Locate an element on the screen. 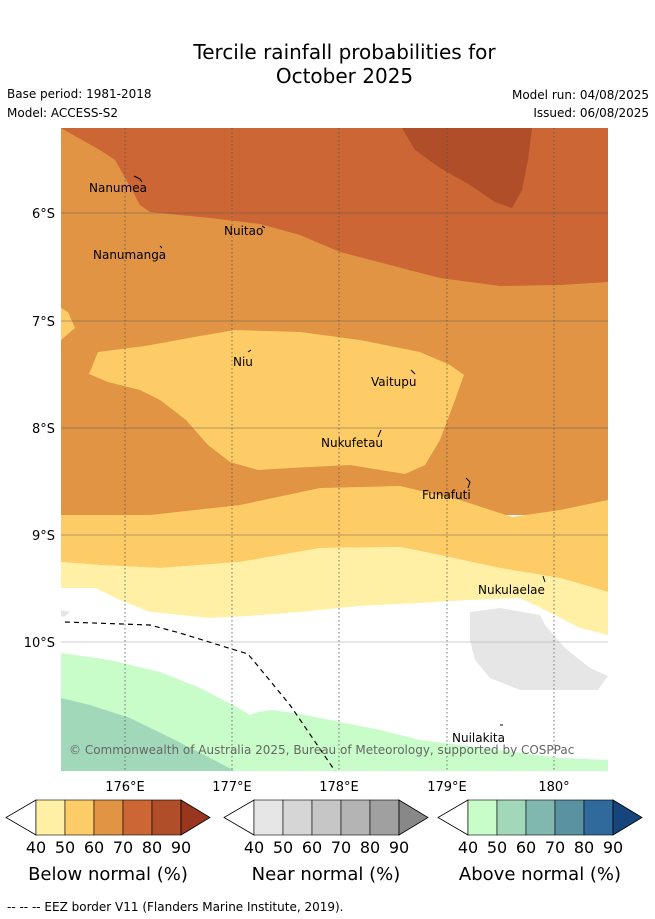 The width and height of the screenshot is (655, 919). cb-below-title: Below normal (%) is located at coordinates (108, 874).